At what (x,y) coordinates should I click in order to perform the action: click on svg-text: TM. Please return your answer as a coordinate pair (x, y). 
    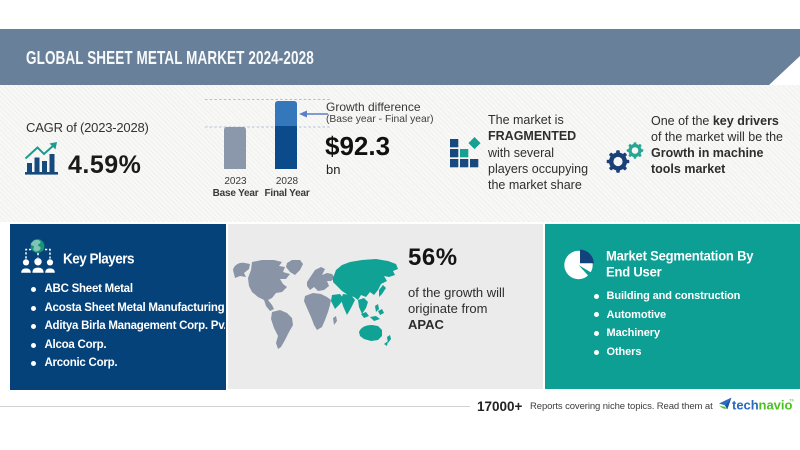
    Looking at the image, I should click on (791, 400).